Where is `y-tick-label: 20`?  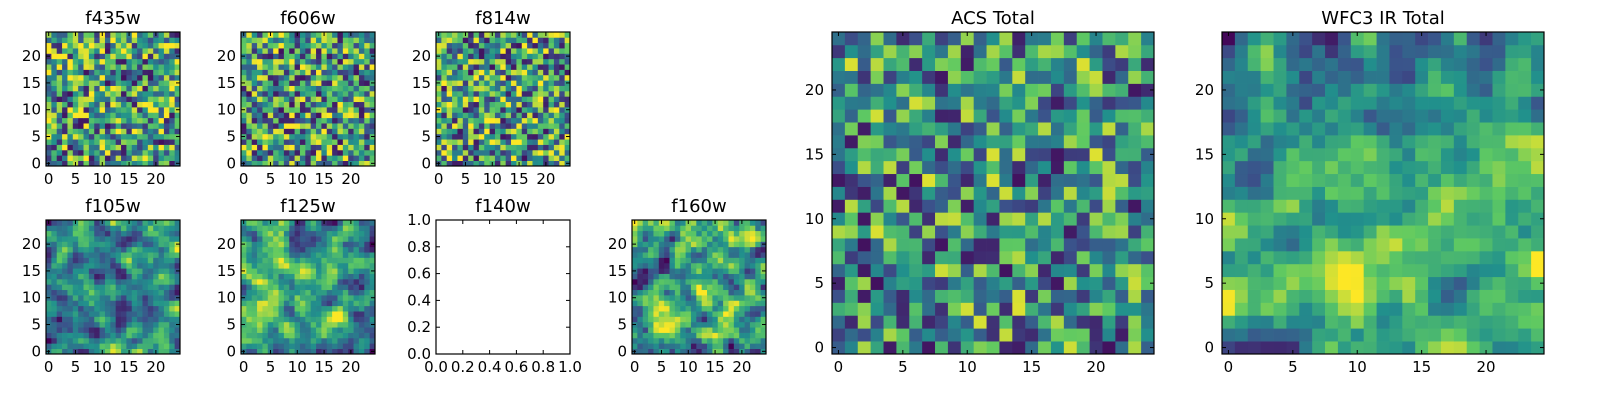
y-tick-label: 20 is located at coordinates (31, 56).